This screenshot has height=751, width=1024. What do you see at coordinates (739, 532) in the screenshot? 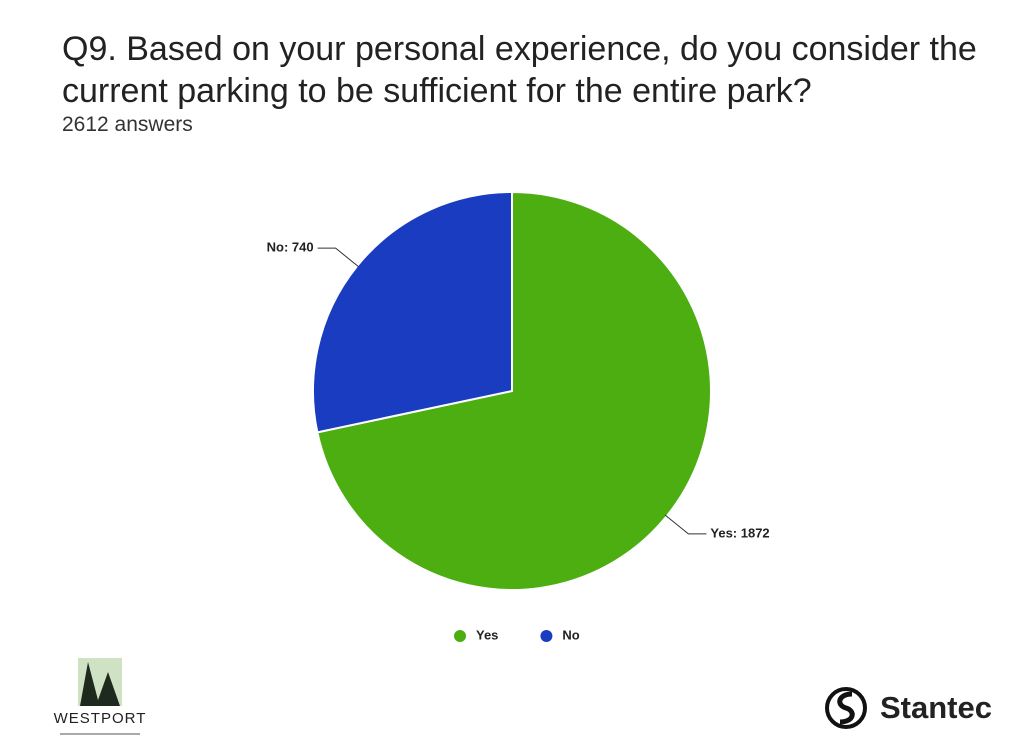
I see `data-label: Yes: 1872` at bounding box center [739, 532].